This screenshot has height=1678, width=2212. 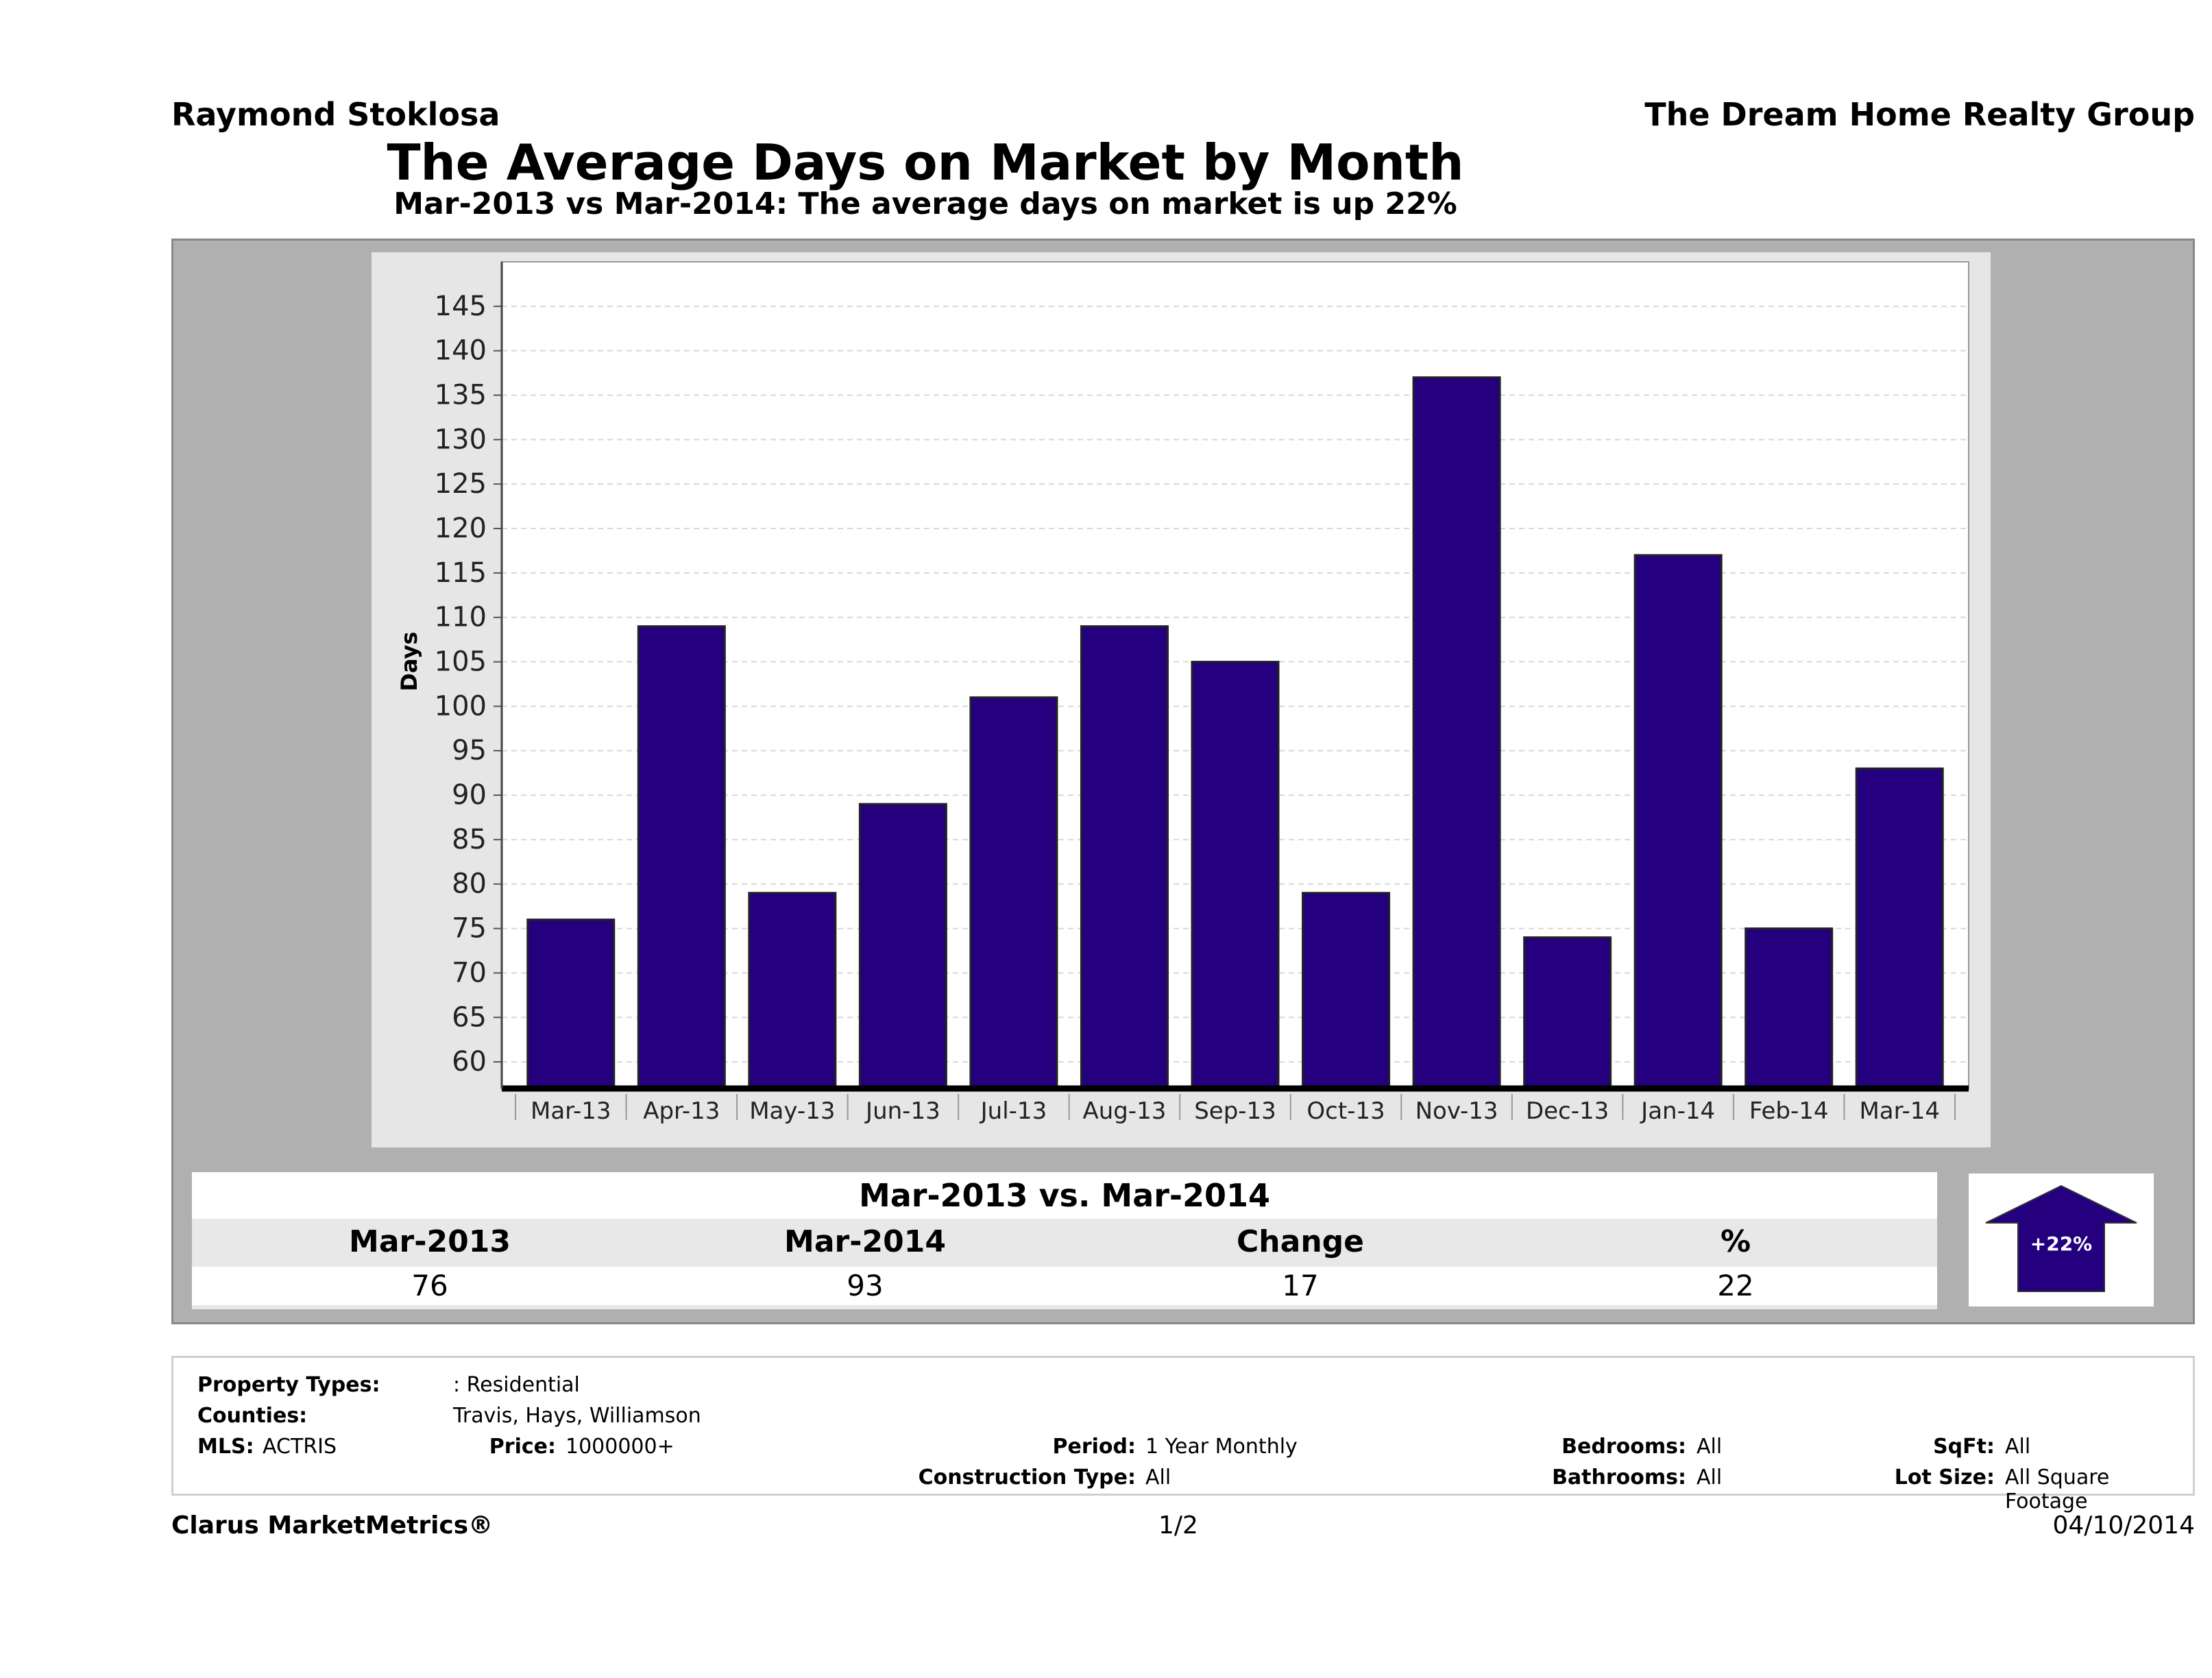 I want to click on x-tick-label: Jul-13, so click(x=1013, y=1111).